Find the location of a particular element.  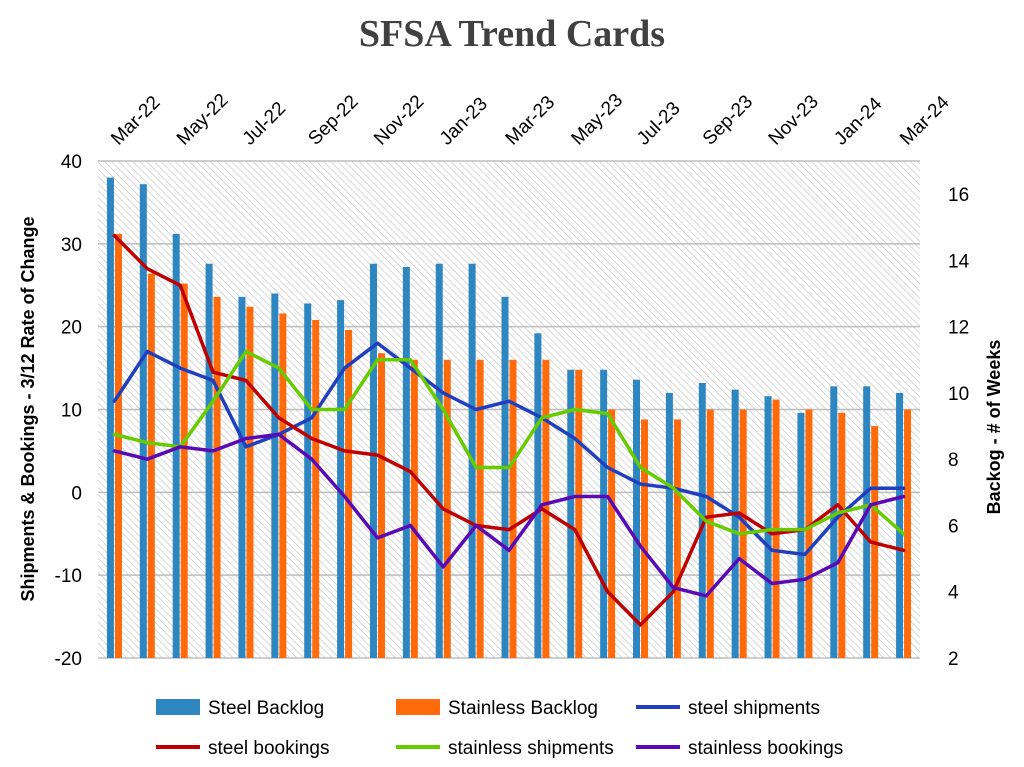

right-tick-label: 4 is located at coordinates (953, 593).